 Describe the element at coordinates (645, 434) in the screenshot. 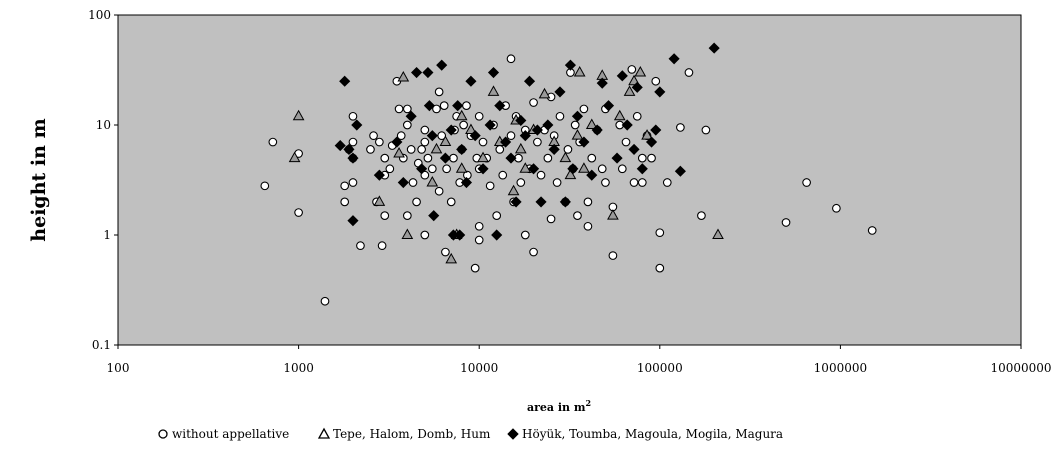

I see `legend-item-hoyuk: Höyük, Toumba, Magoula, Mogila, Magura` at that location.